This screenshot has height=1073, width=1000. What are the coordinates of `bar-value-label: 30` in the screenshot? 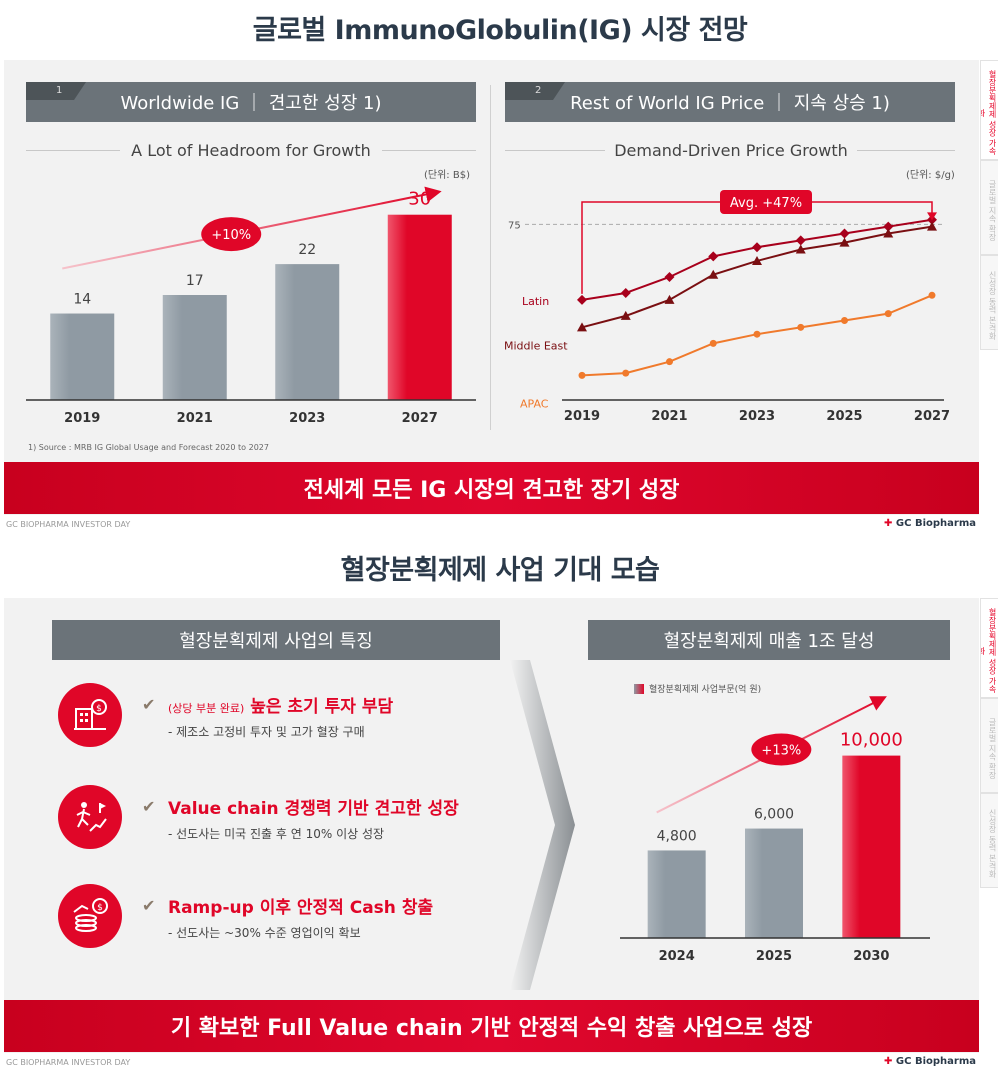 It's located at (419, 199).